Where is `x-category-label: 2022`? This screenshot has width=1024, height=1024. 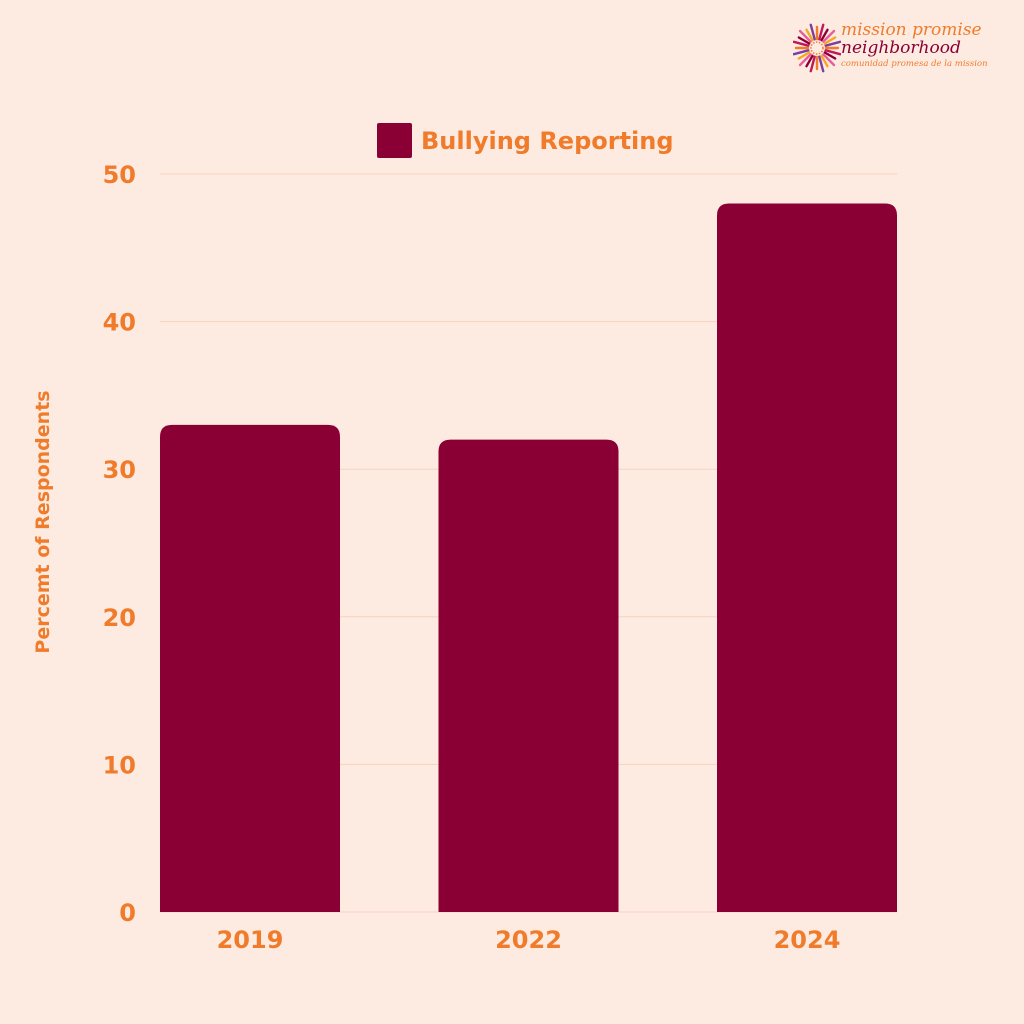 x-category-label: 2022 is located at coordinates (528, 940).